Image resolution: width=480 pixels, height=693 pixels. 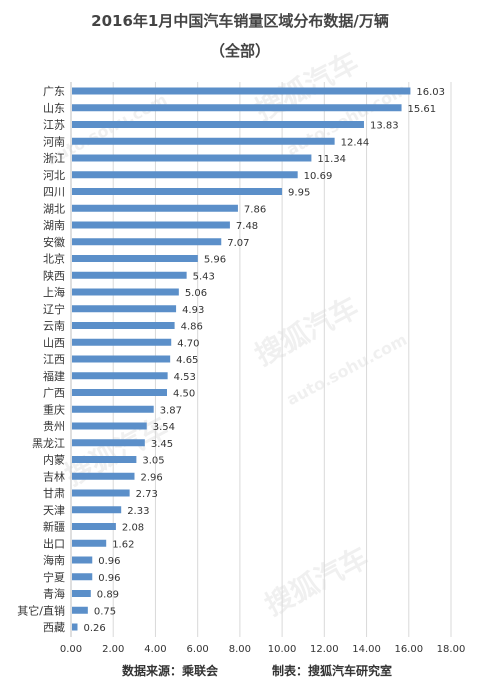 What do you see at coordinates (54, 426) in the screenshot?
I see `category-label: 贵州` at bounding box center [54, 426].